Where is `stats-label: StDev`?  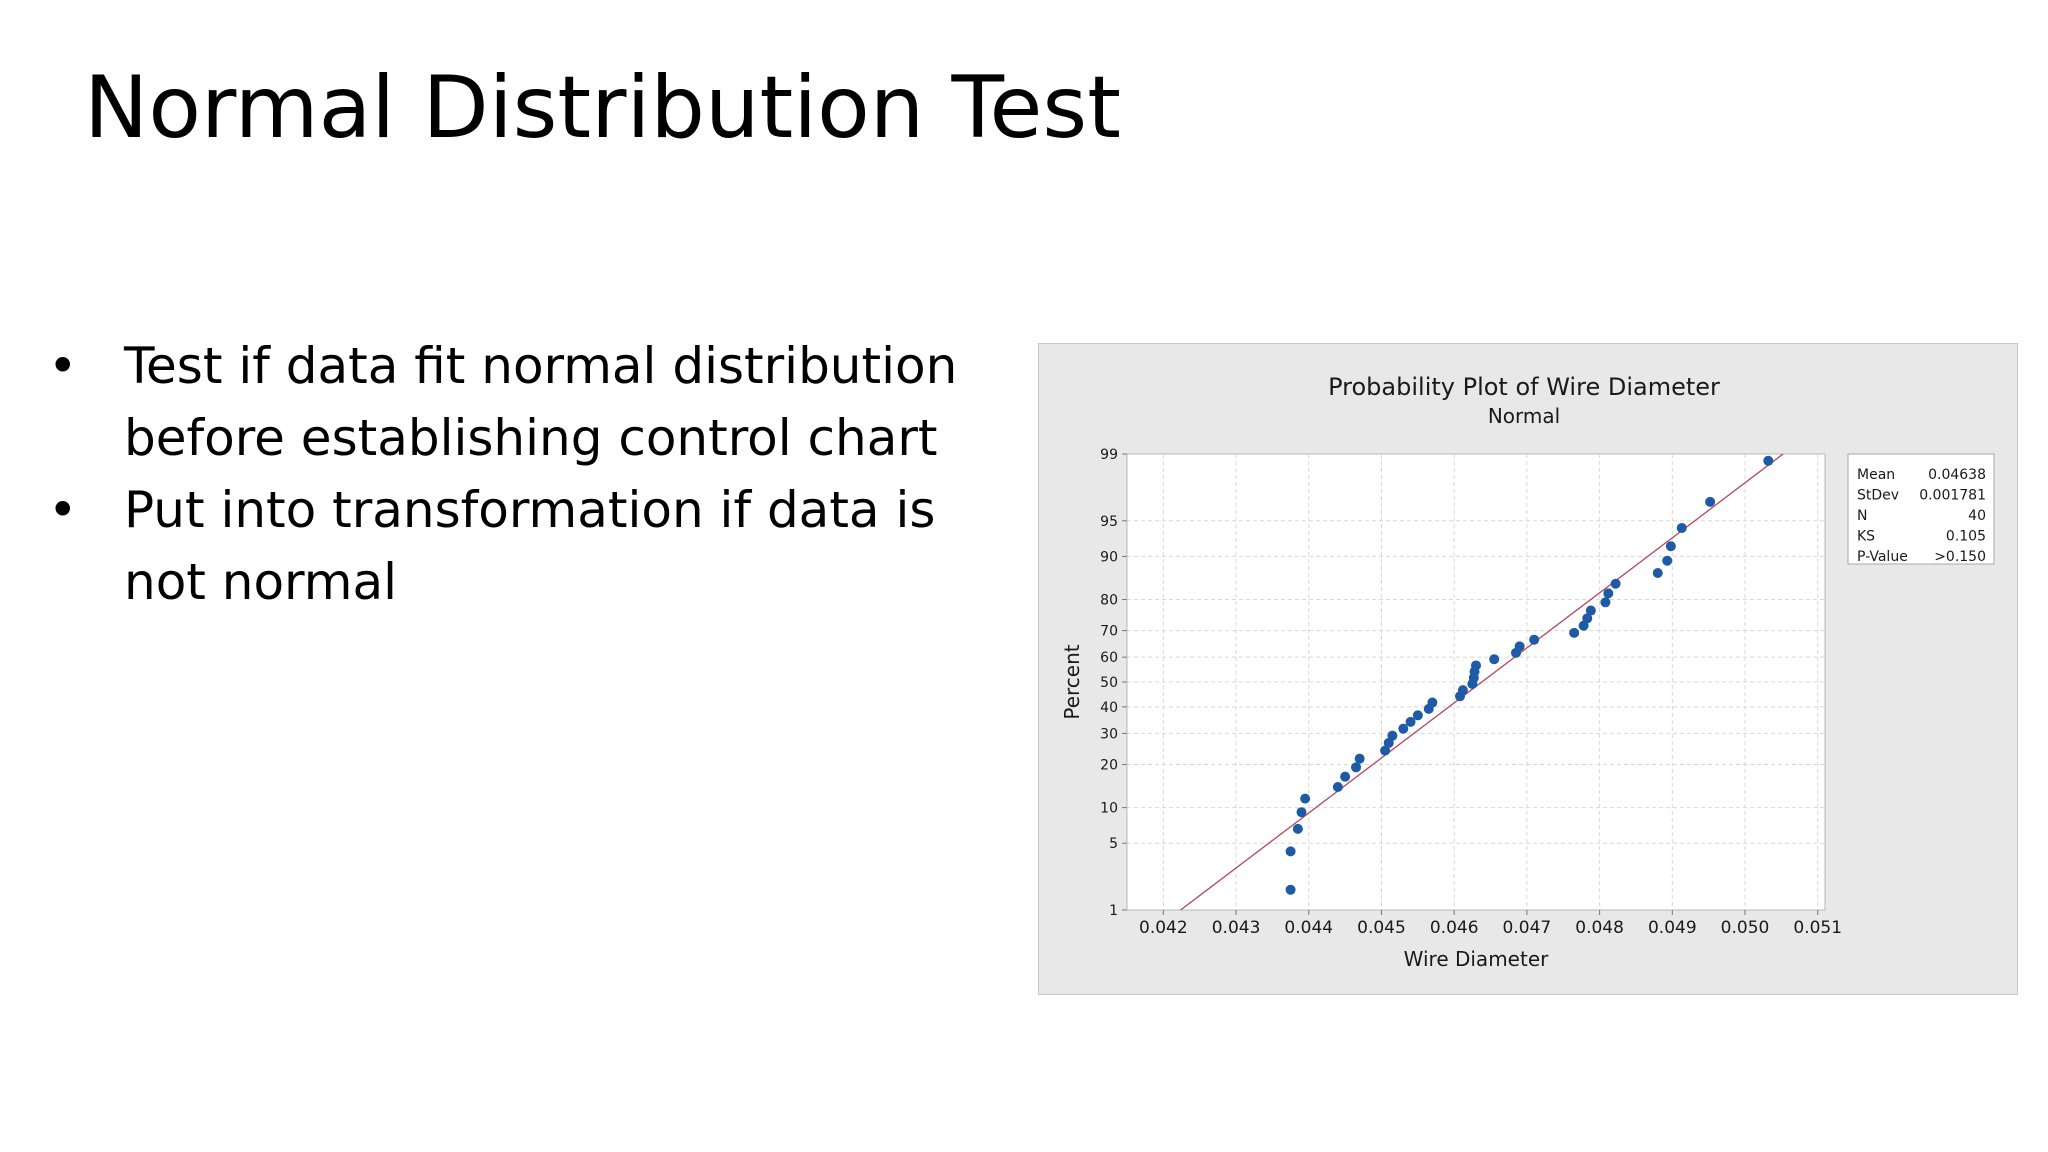
stats-label: StDev is located at coordinates (1878, 496).